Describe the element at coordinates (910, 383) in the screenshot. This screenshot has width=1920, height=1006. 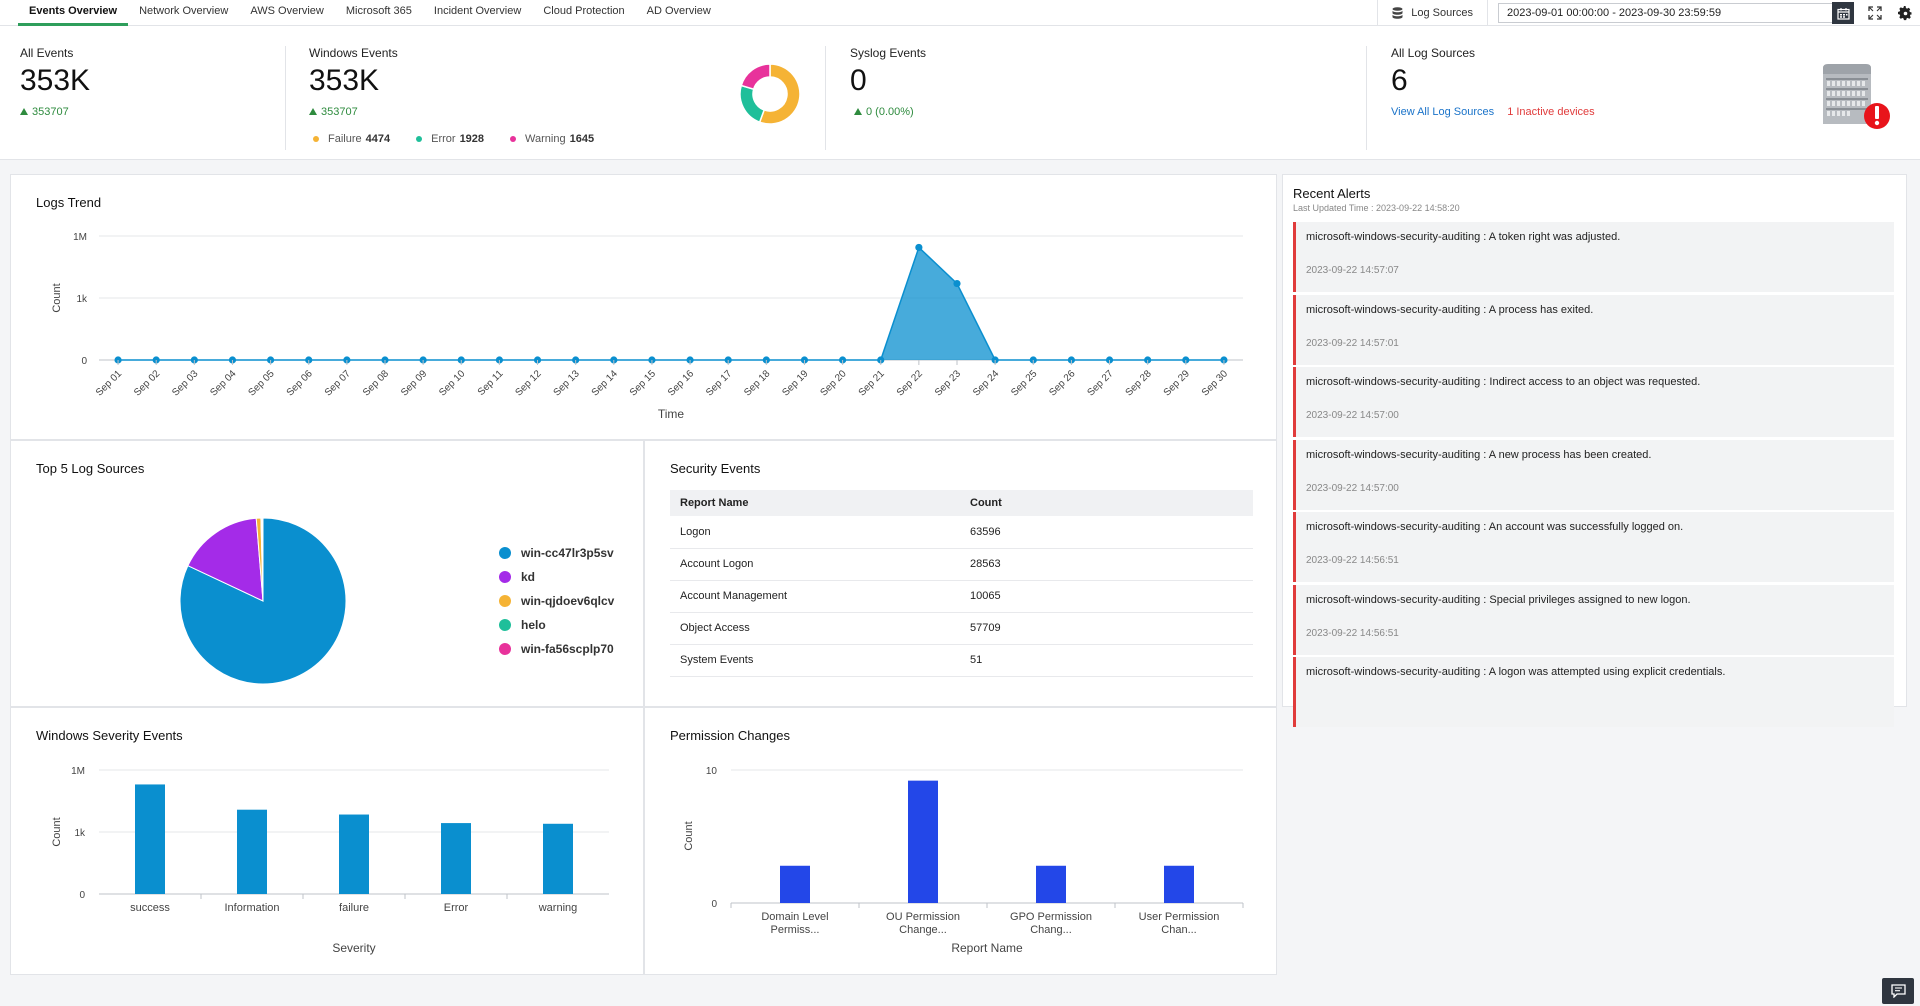
I see `x-tick-label: Sep 22` at that location.